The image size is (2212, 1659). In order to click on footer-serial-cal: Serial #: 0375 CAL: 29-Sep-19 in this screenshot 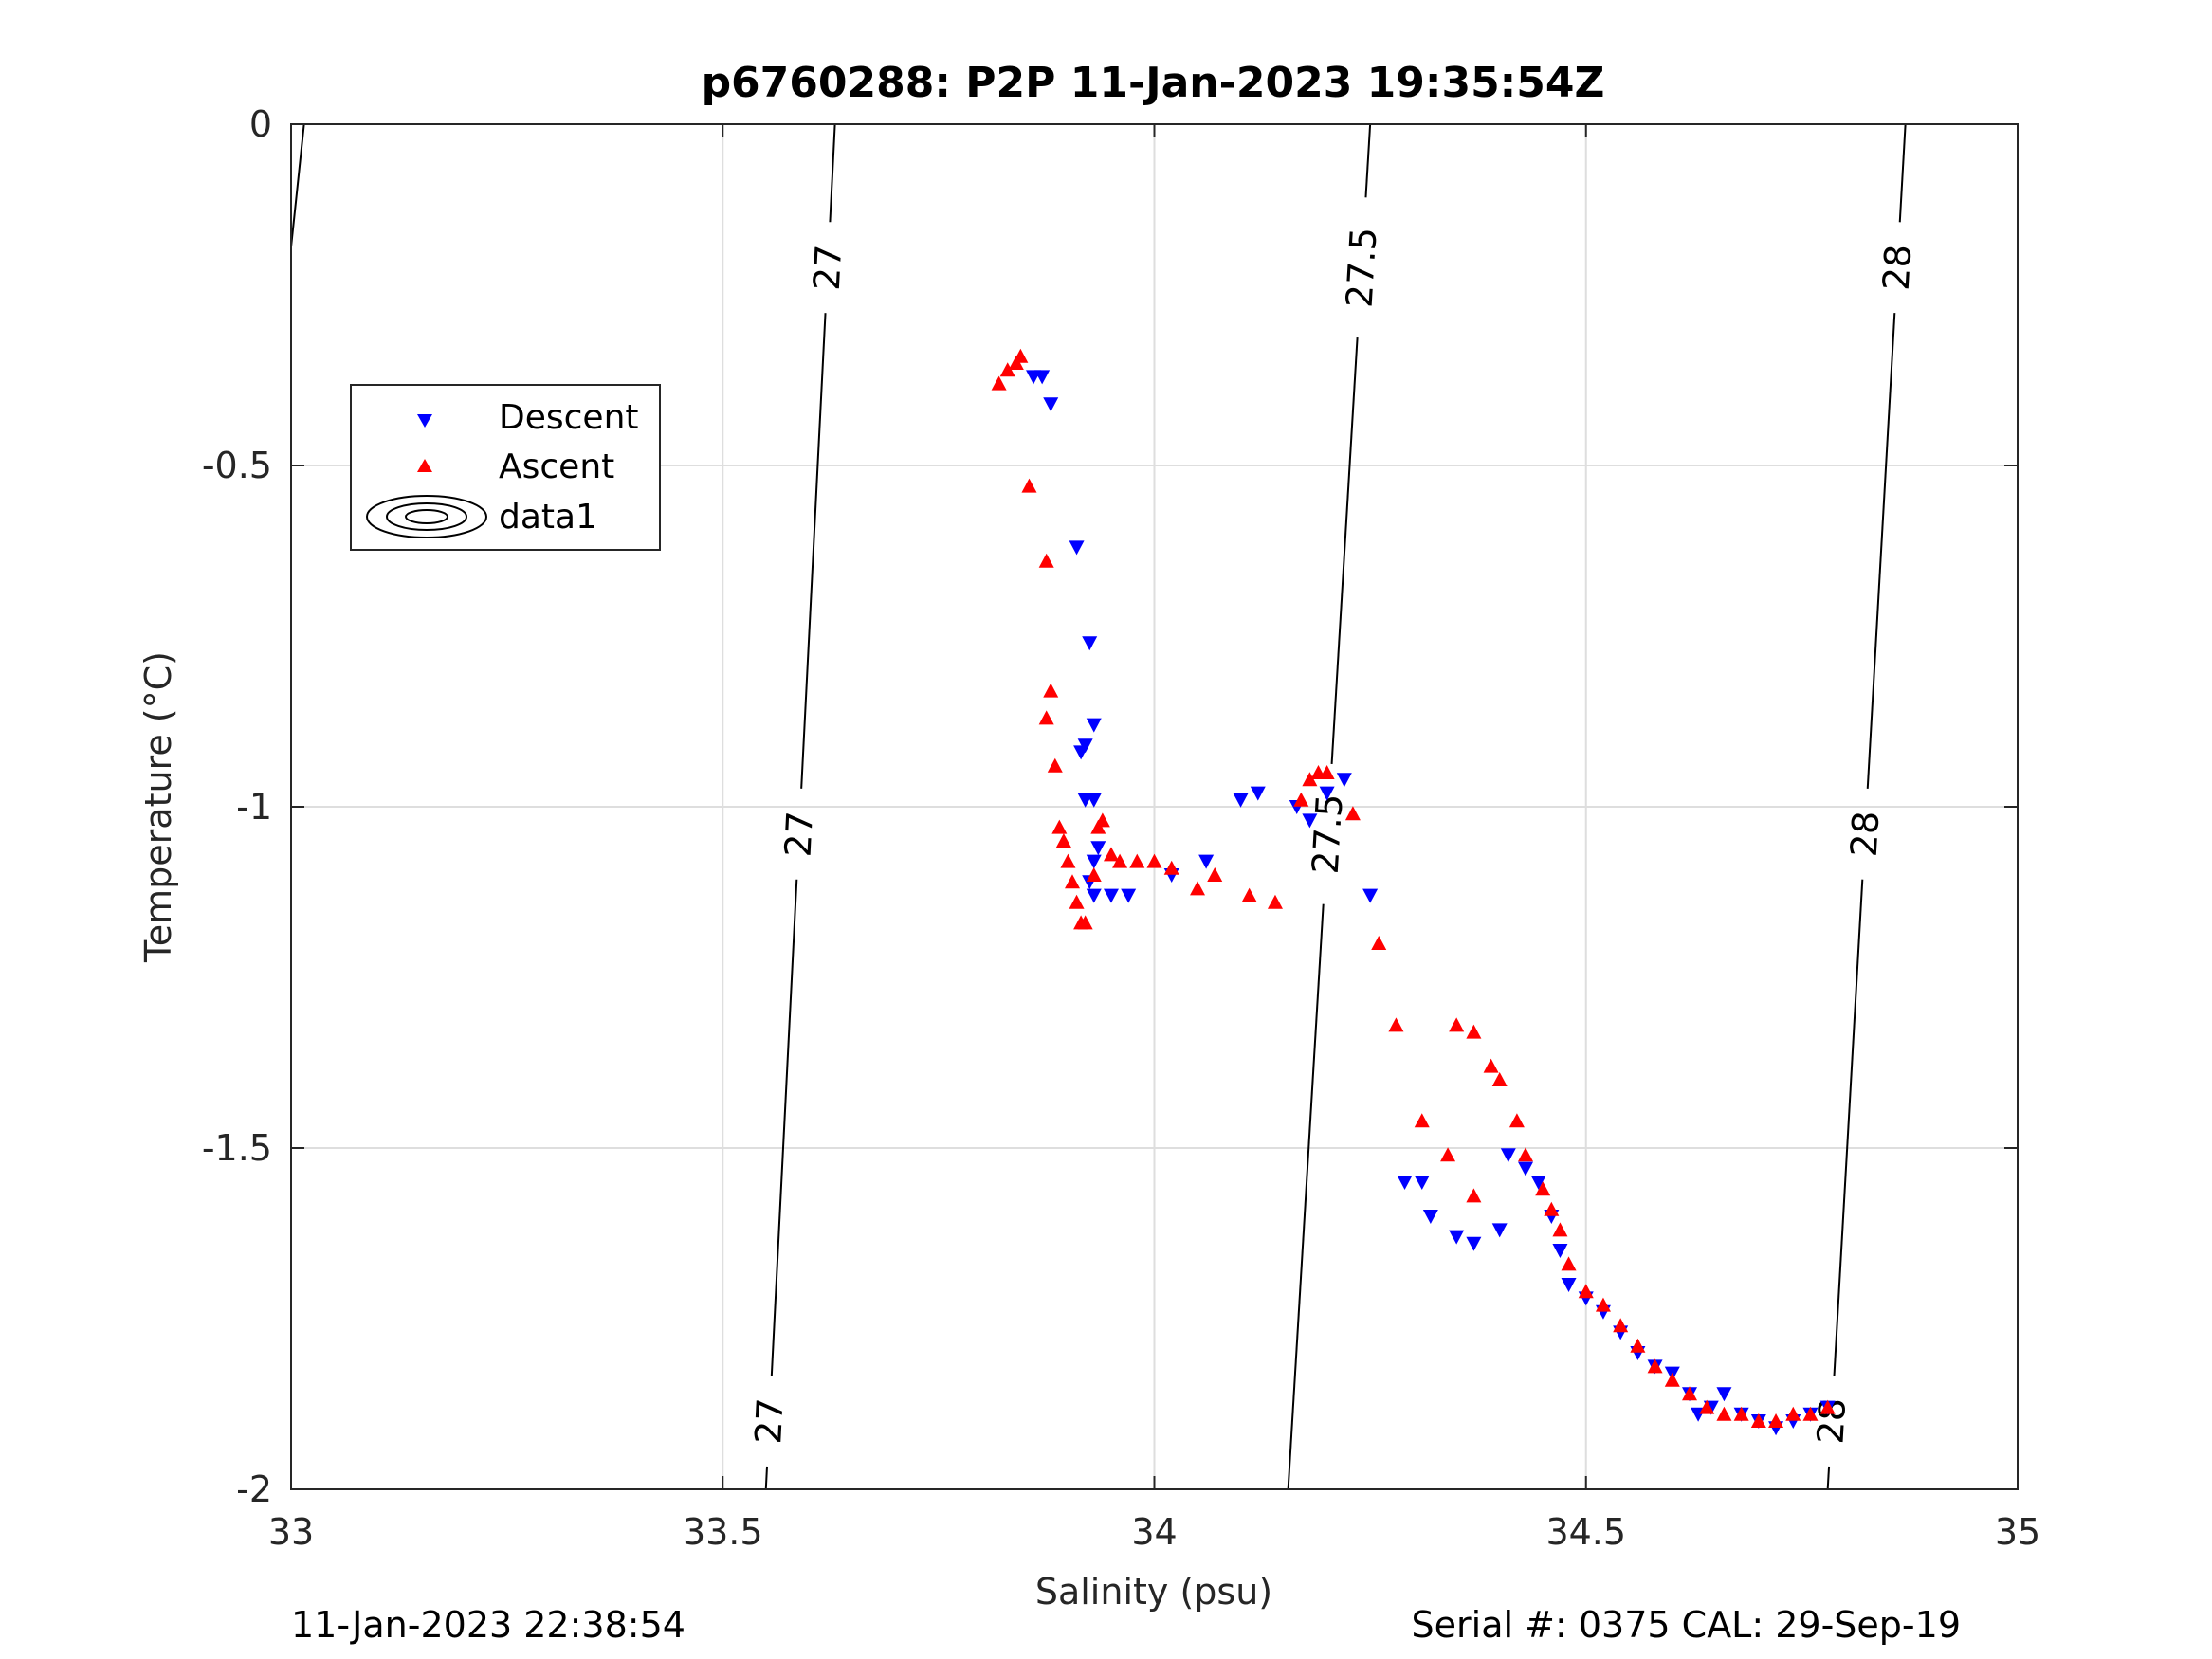, I will do `click(1686, 1625)`.